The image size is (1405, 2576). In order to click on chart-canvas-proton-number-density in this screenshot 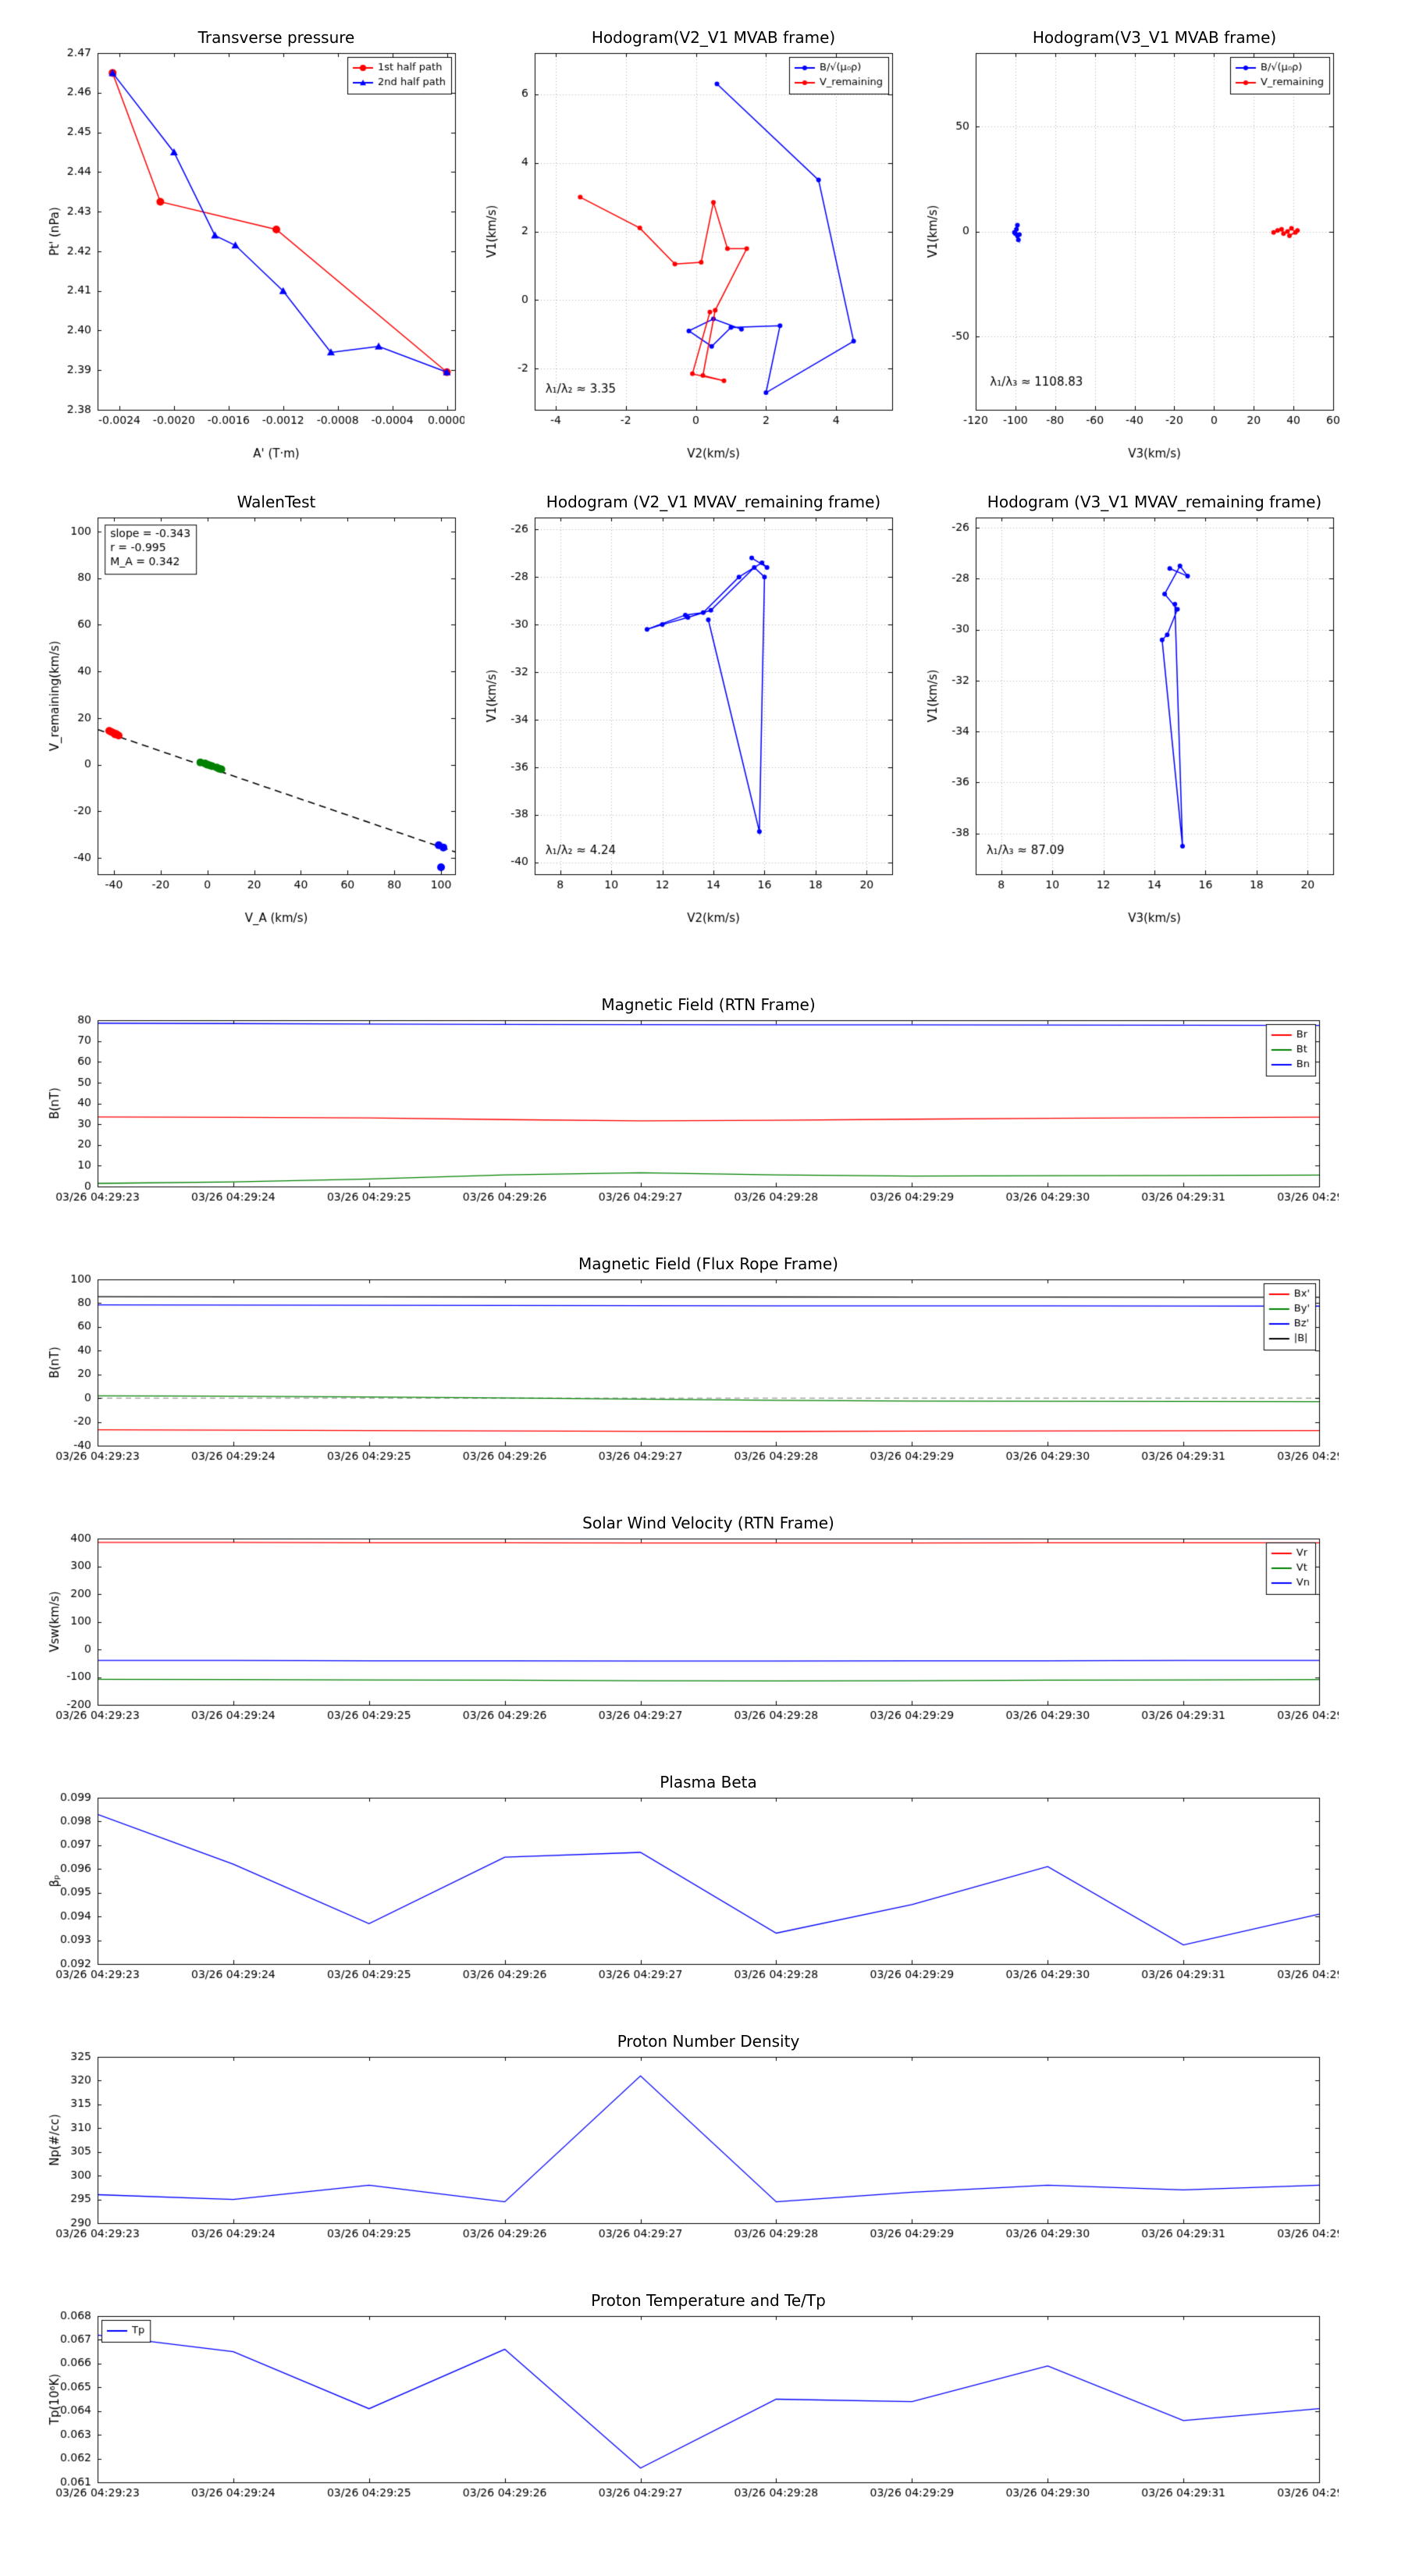, I will do `click(691, 2141)`.